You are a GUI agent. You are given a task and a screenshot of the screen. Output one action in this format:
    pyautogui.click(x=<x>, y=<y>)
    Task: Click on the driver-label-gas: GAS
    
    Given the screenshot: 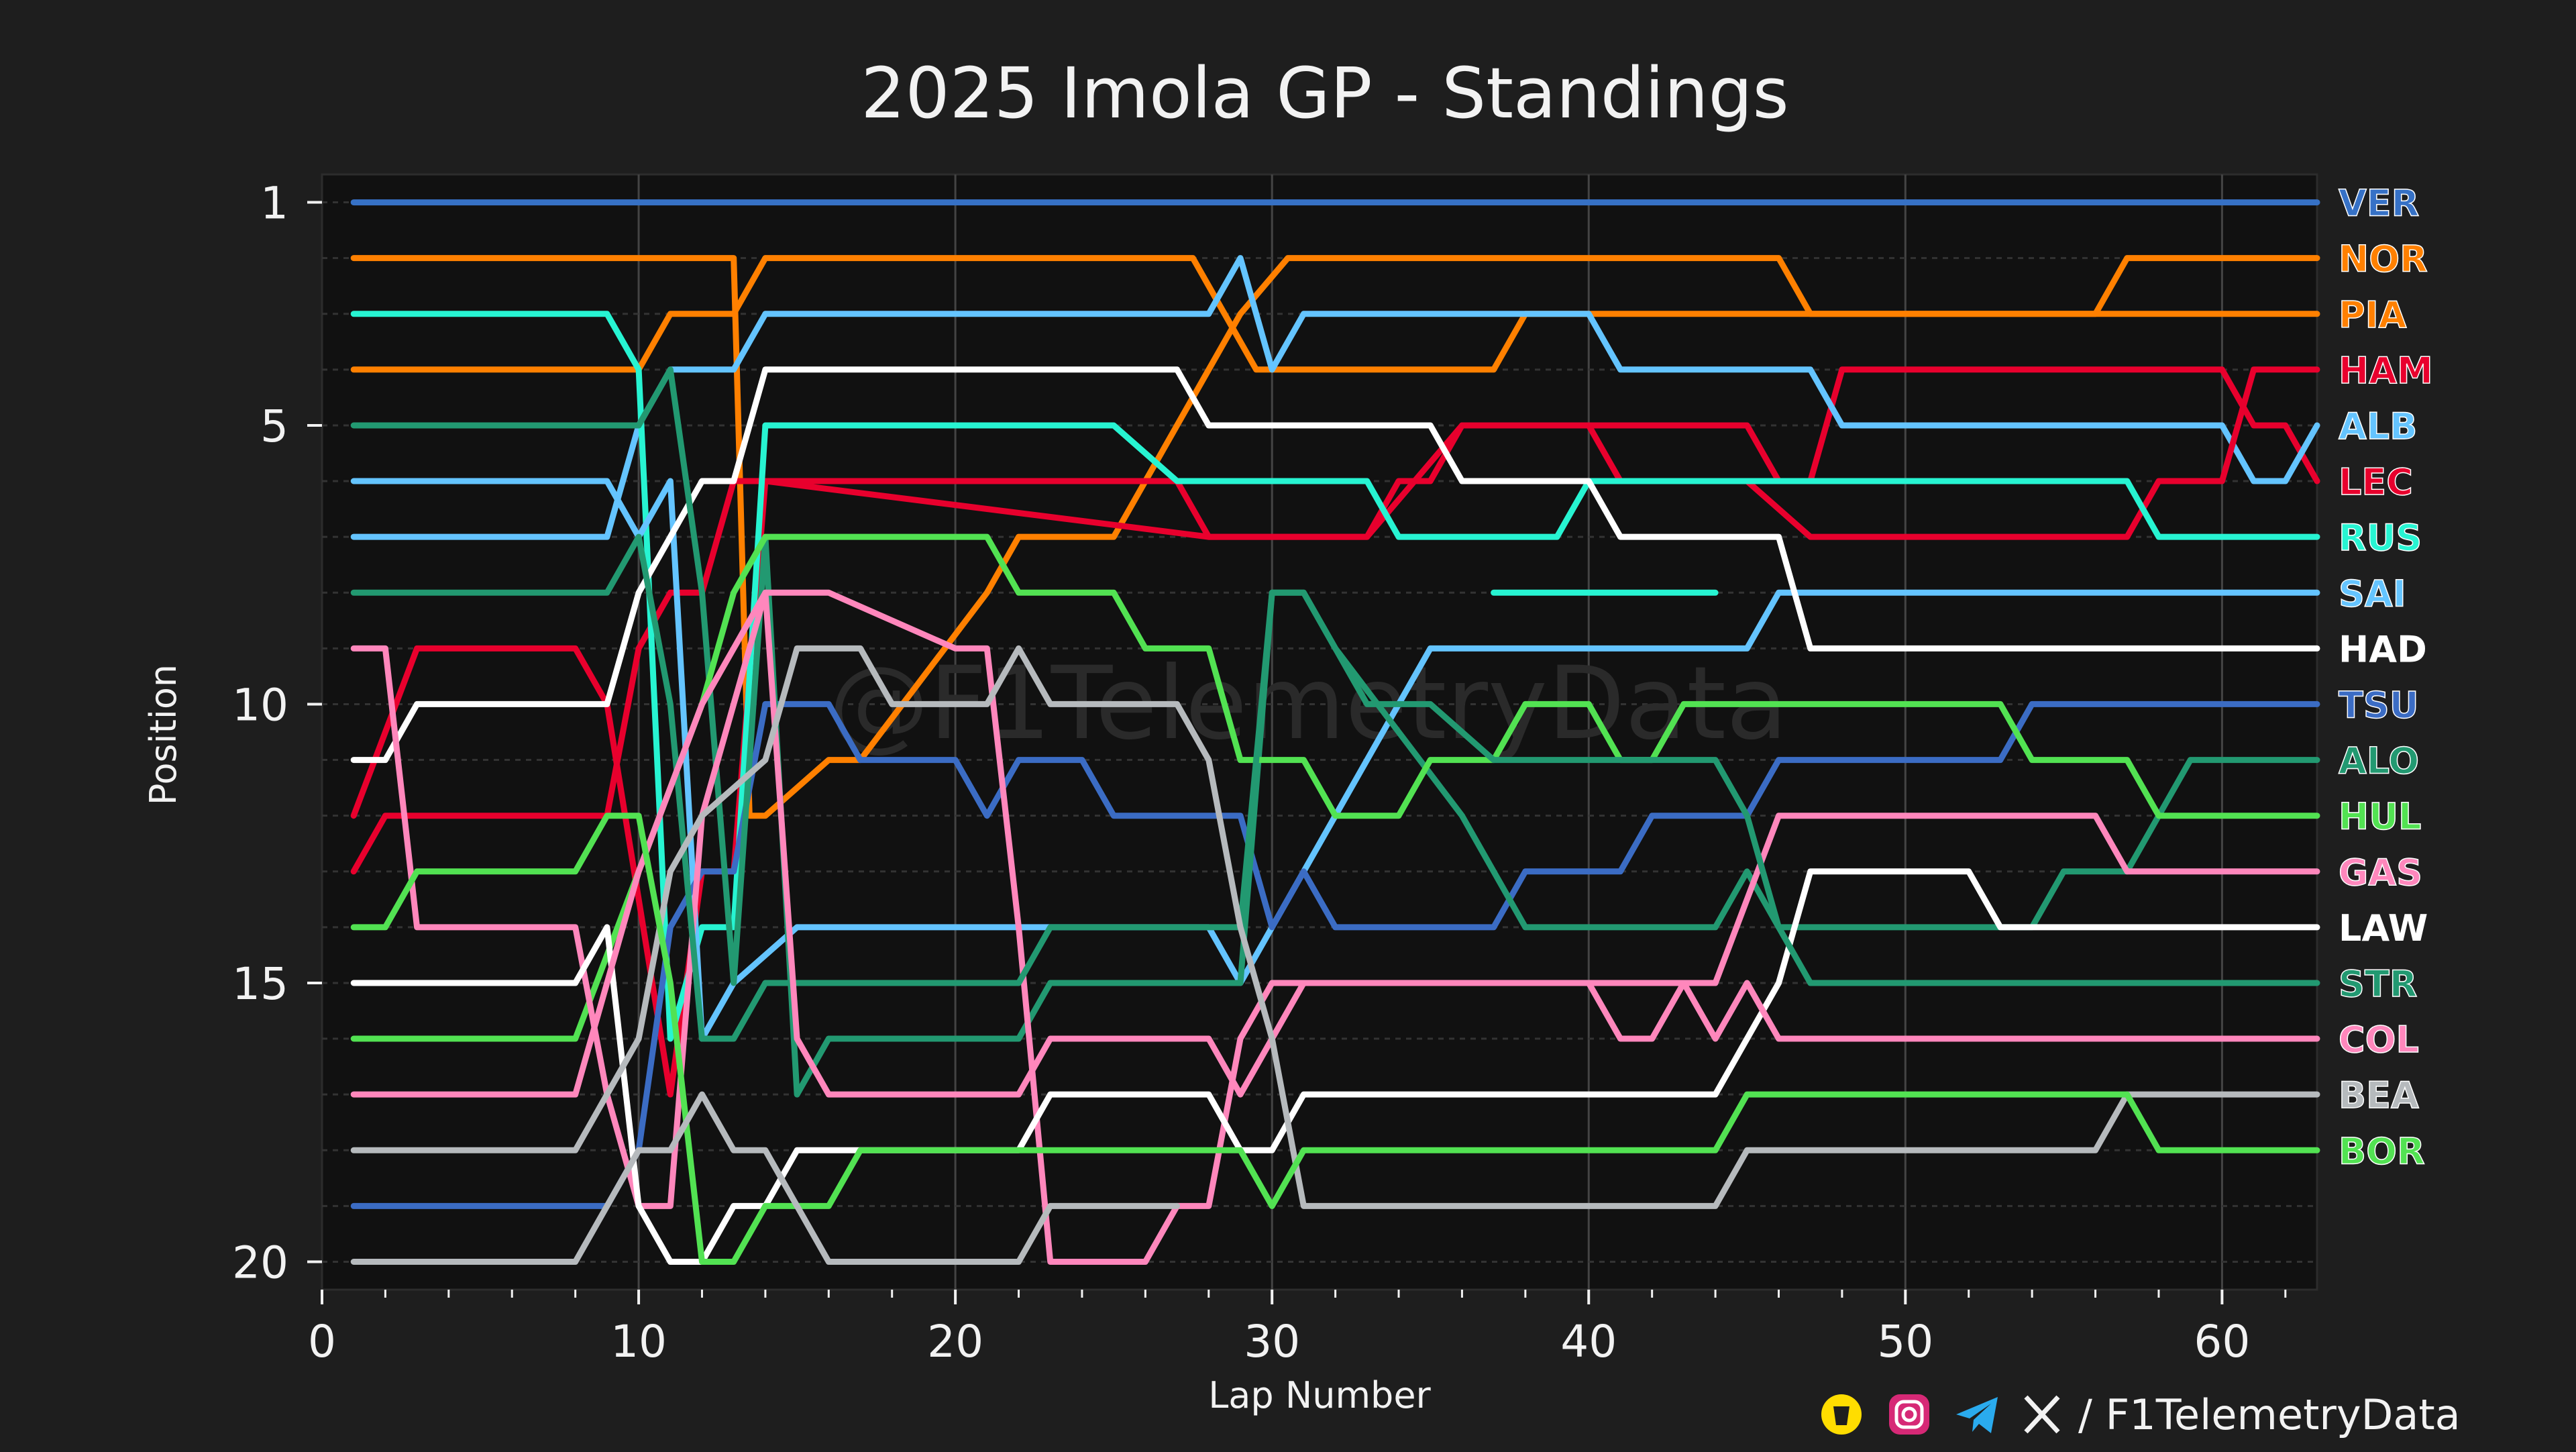 What is the action you would take?
    pyautogui.click(x=2380, y=873)
    